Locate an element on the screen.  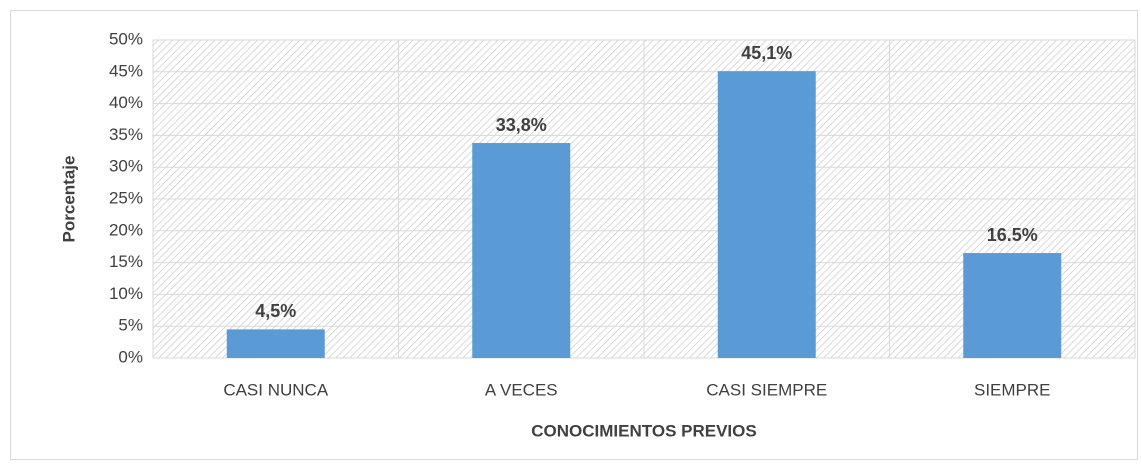
data-label: 16.5% is located at coordinates (1012, 235).